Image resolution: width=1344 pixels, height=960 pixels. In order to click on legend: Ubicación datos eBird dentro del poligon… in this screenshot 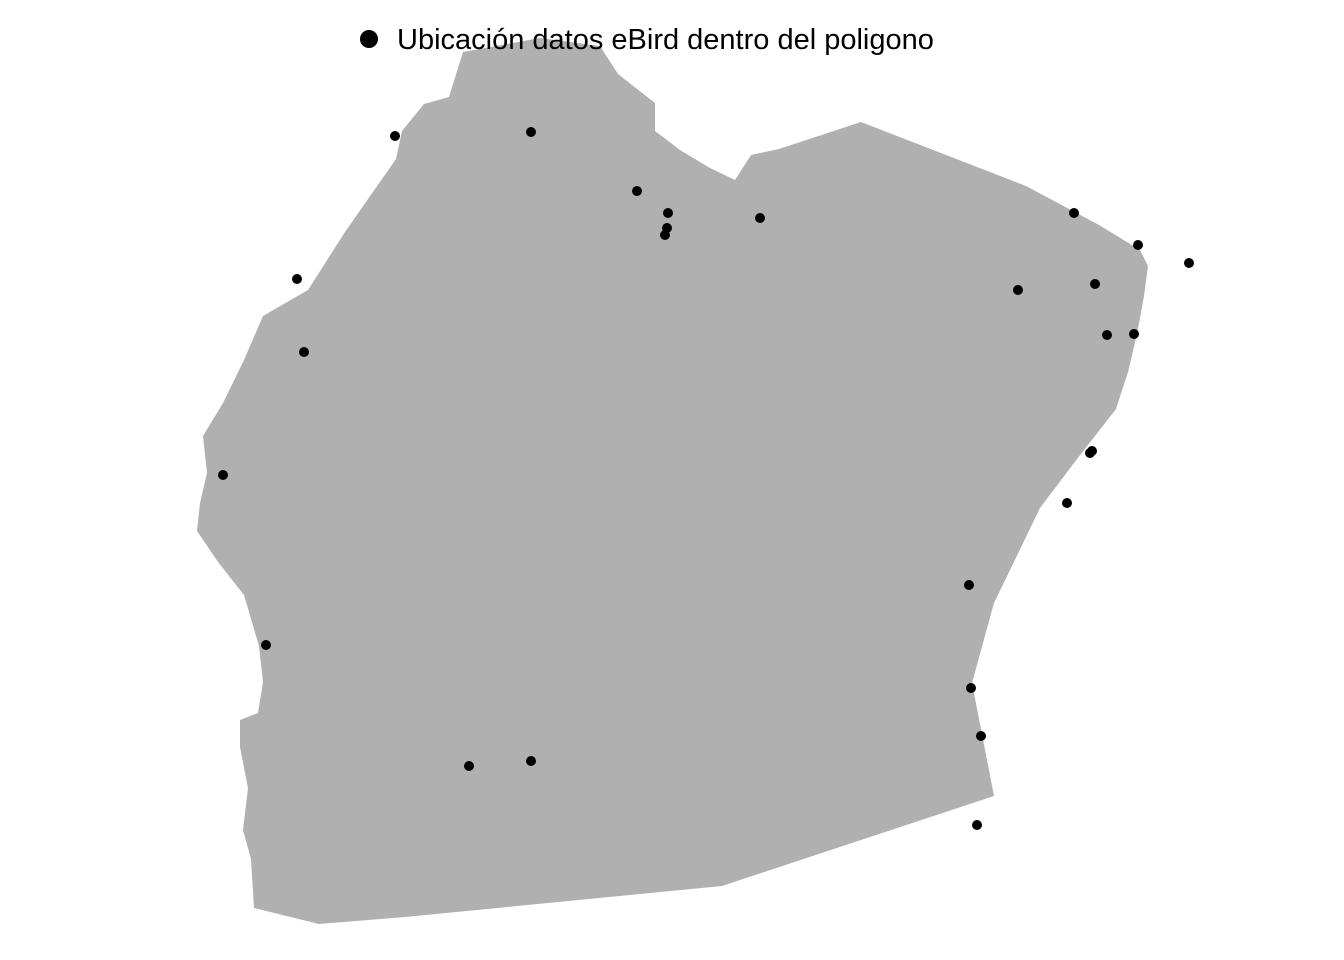, I will do `click(647, 40)`.